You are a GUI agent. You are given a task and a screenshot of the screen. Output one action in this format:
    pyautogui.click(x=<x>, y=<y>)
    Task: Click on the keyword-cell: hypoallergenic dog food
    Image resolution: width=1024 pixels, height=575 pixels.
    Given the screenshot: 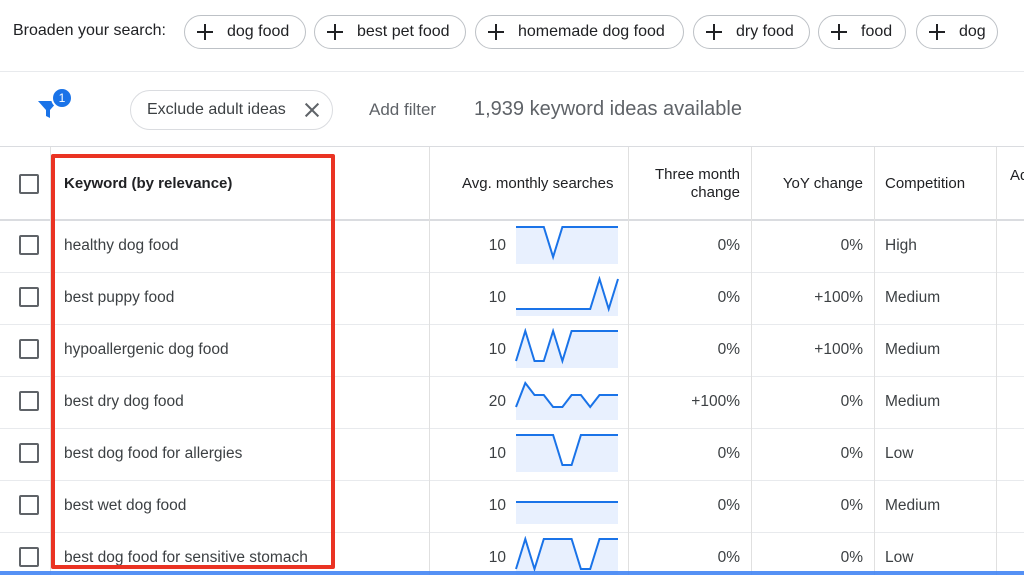 What is the action you would take?
    pyautogui.click(x=146, y=349)
    